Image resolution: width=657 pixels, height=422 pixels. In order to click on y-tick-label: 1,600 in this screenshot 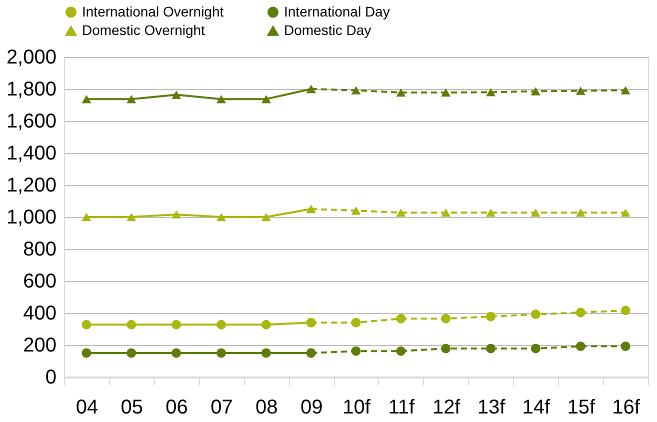, I will do `click(31, 121)`.